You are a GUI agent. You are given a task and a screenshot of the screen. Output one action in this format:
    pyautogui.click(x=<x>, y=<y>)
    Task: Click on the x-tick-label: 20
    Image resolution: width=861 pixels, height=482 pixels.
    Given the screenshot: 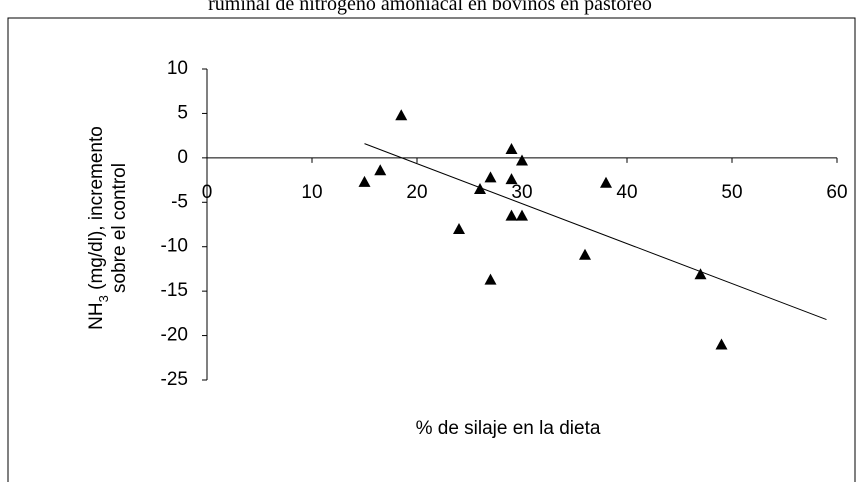 What is the action you would take?
    pyautogui.click(x=416, y=192)
    